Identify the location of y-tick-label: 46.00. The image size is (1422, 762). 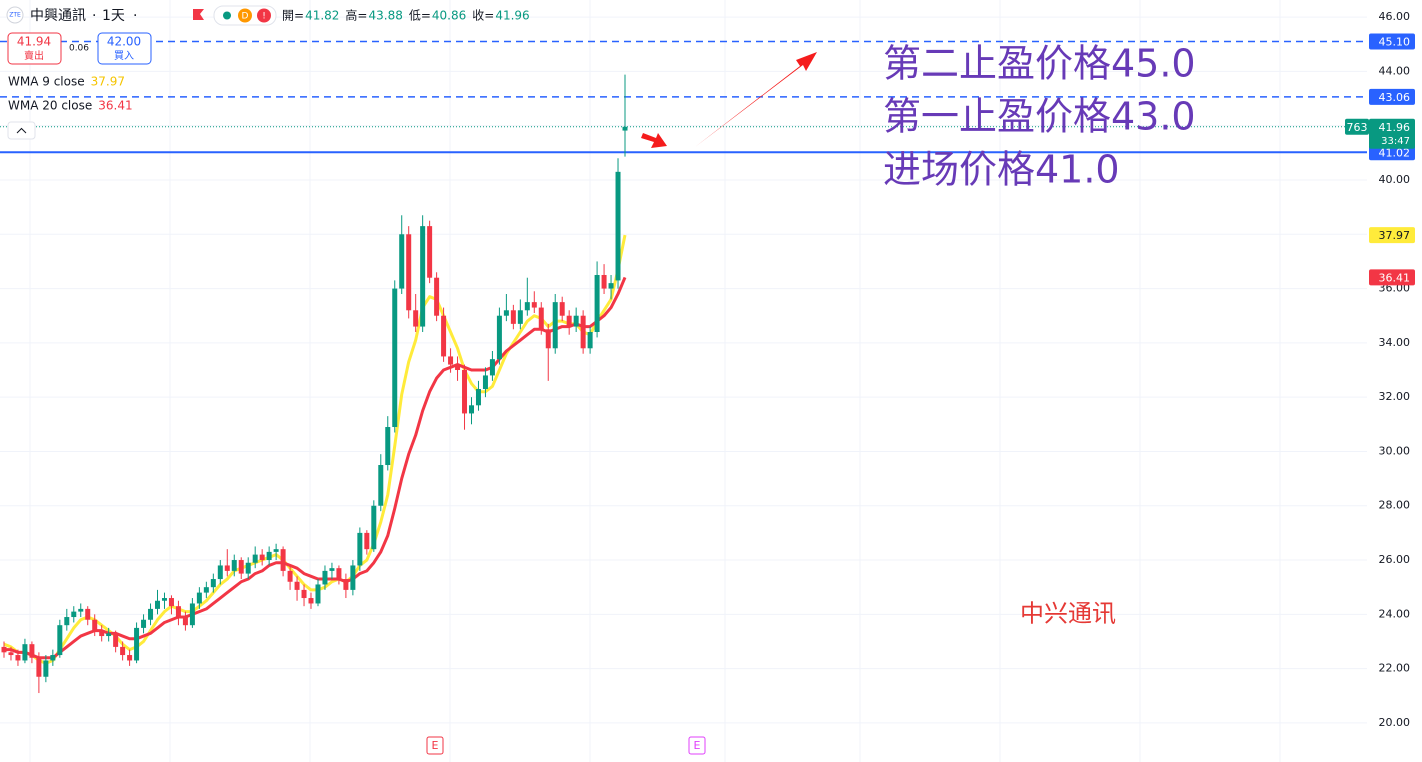
(1395, 16).